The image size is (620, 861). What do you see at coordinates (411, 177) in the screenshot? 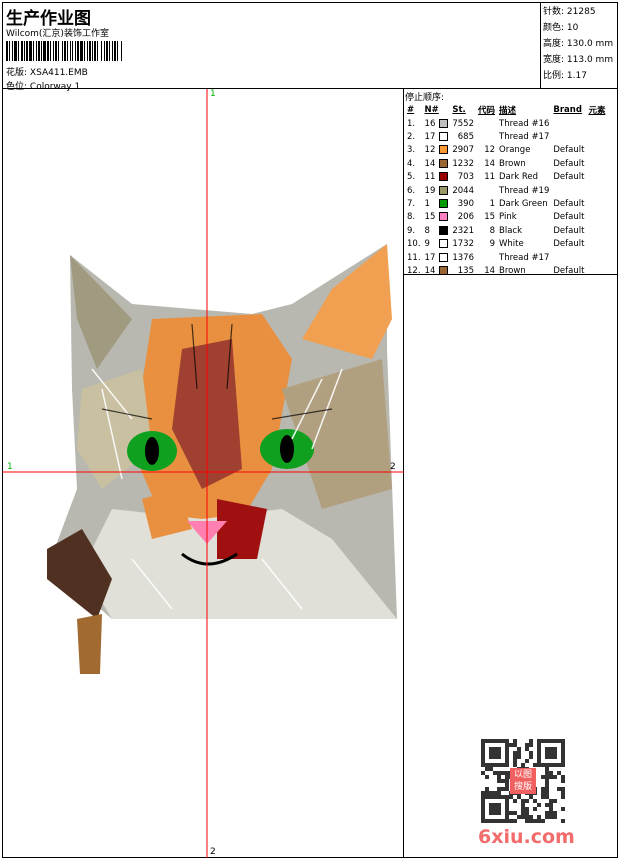
I see `stop-number: 5.` at bounding box center [411, 177].